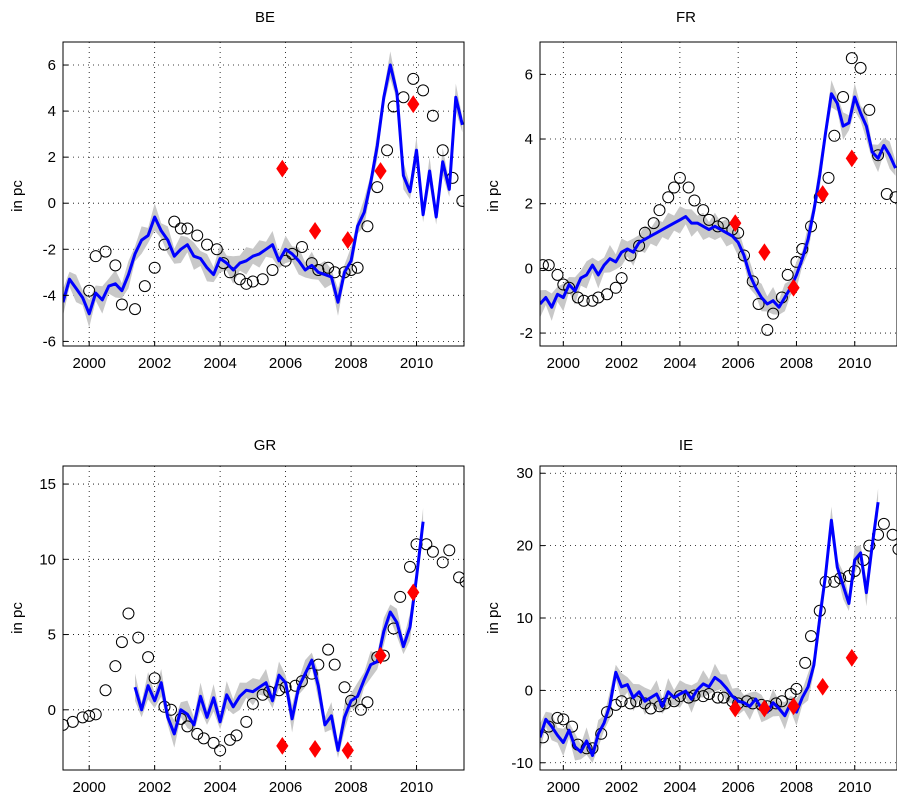 The width and height of the screenshot is (897, 807). Describe the element at coordinates (52, 203) in the screenshot. I see `y-tick-label: 0` at that location.